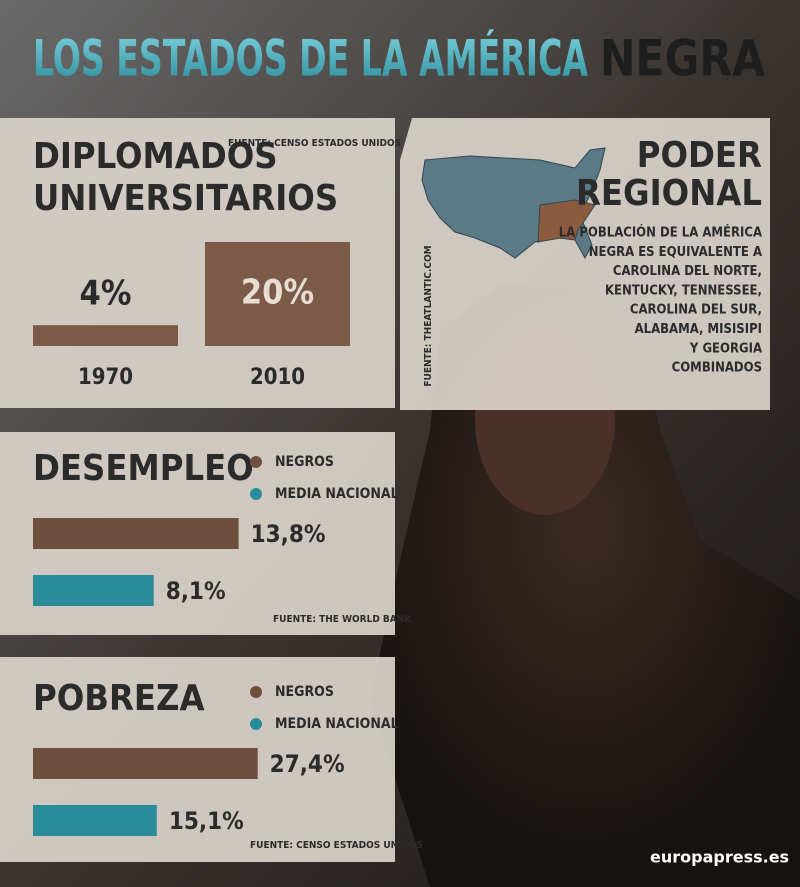 Image resolution: width=800 pixels, height=887 pixels. Describe the element at coordinates (105, 377) in the screenshot. I see `x-tick-label: 1970` at that location.